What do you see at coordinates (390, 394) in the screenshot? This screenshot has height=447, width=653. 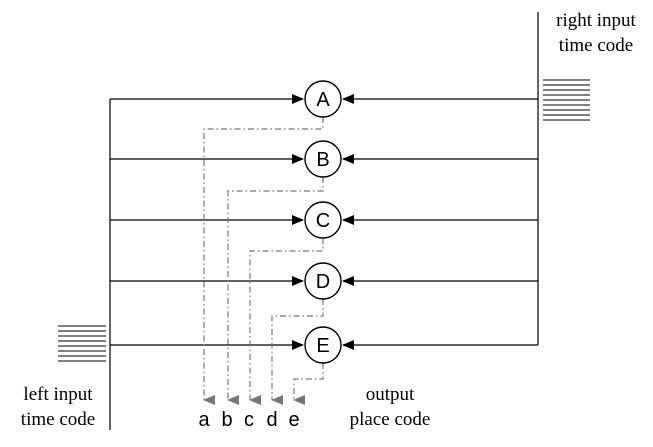 I see `output-label-line1: output` at bounding box center [390, 394].